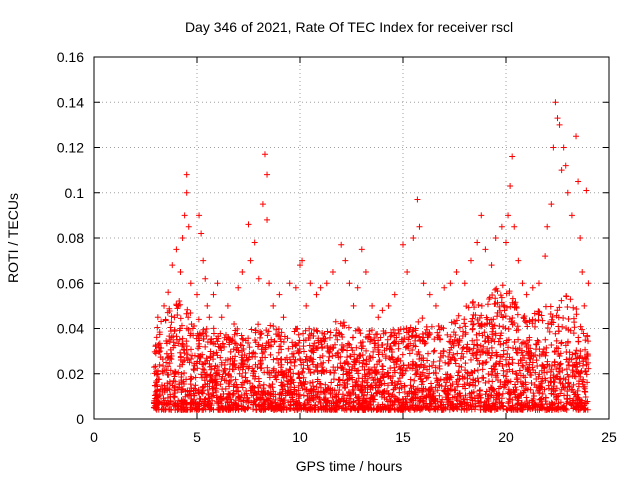  I want to click on x-tick-label: 15, so click(403, 437).